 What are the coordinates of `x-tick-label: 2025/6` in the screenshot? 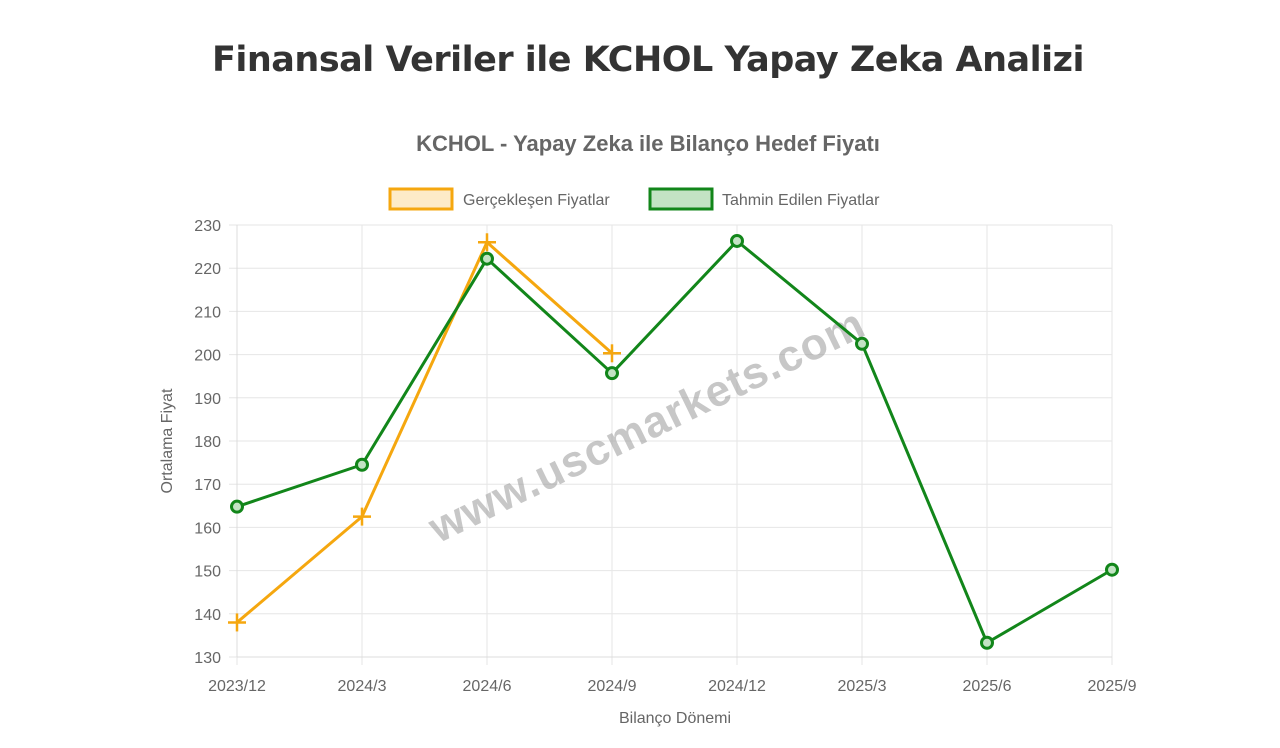 It's located at (987, 686).